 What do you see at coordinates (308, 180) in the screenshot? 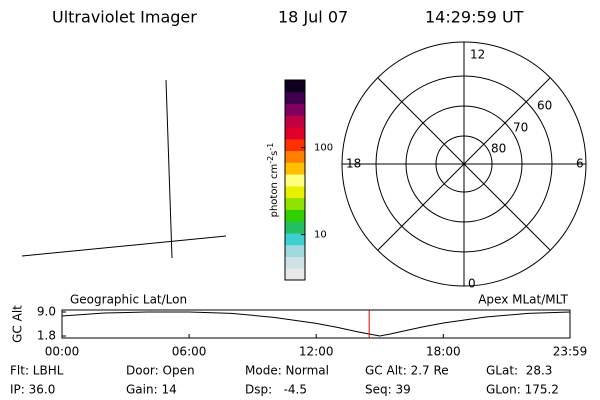
I see `colorbar: 10 100` at bounding box center [308, 180].